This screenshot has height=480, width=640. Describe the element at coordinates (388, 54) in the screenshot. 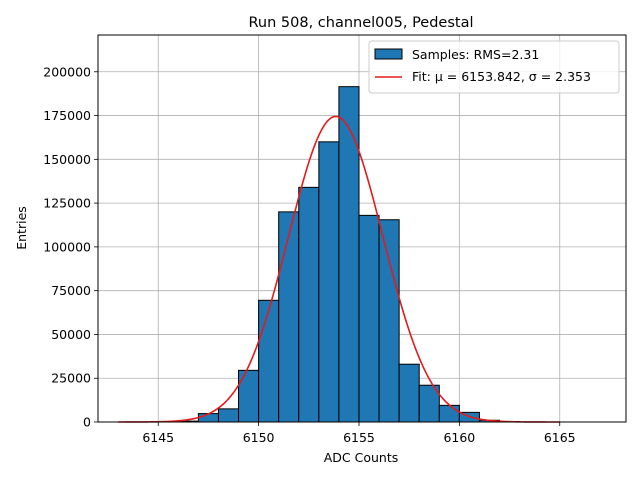

I see `legend-histogram-swatch` at that location.